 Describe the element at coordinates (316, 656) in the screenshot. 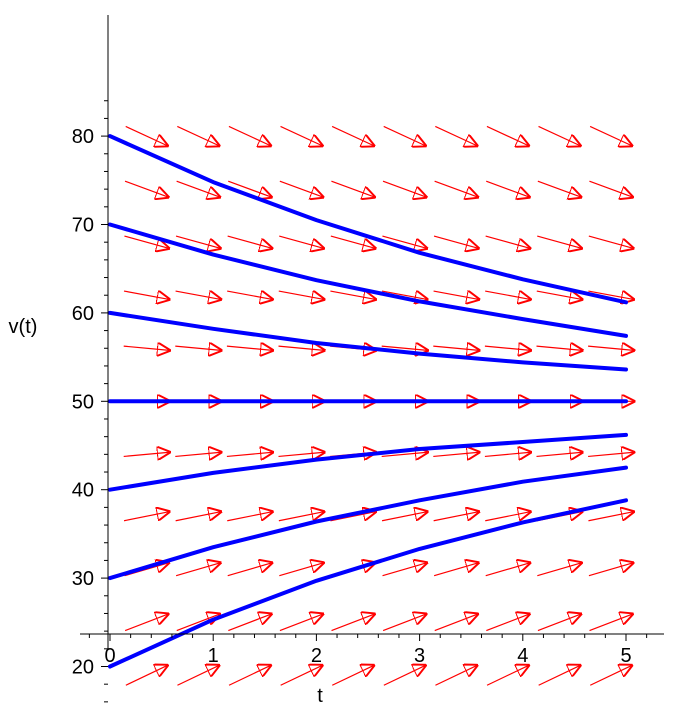

I see `x-tick-label: 2` at that location.